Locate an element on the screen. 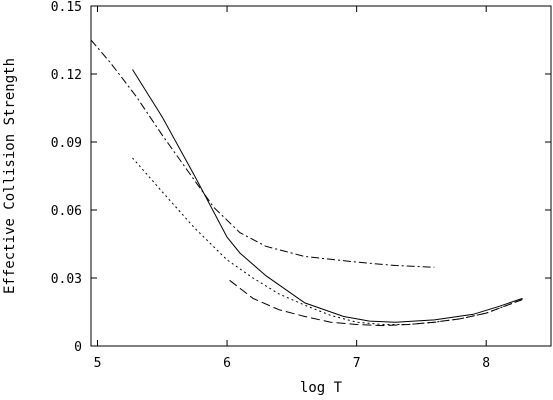 The image size is (553, 400). y-axis-label: Effective Collision Strength is located at coordinates (10, 176).